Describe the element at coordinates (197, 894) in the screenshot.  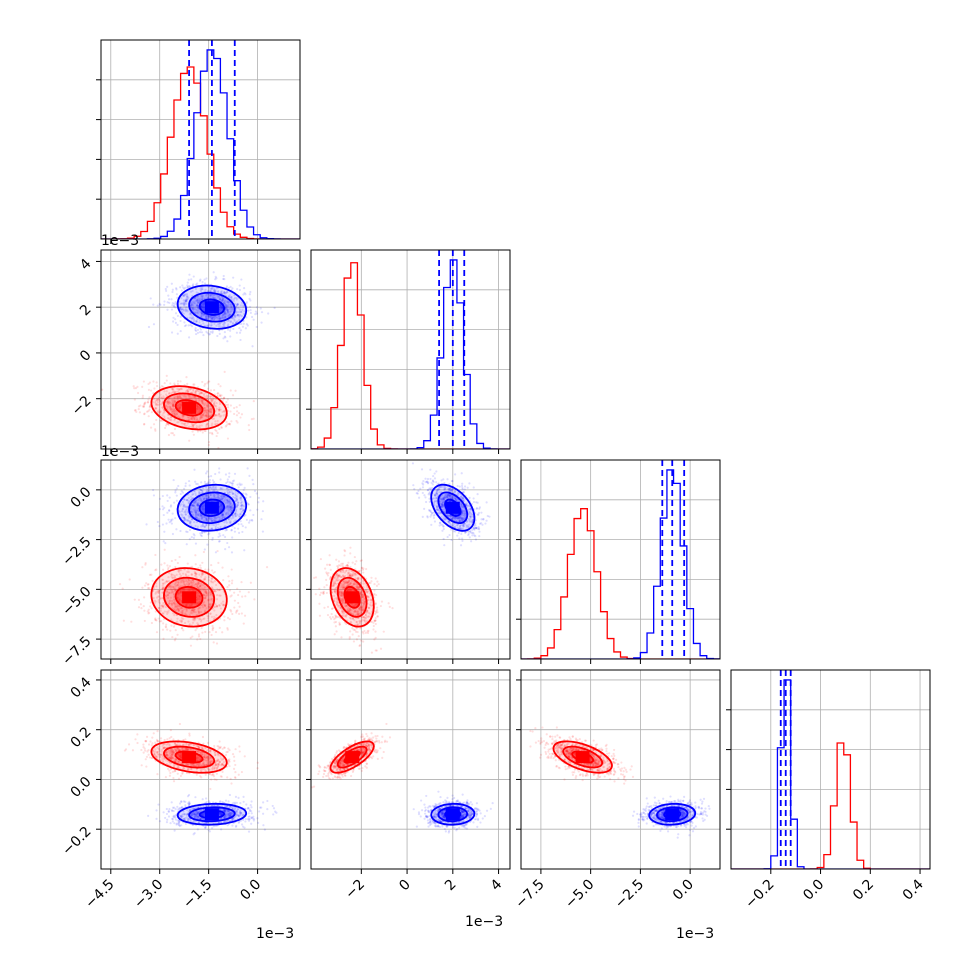
I see `x-tick-label: −1.5` at that location.